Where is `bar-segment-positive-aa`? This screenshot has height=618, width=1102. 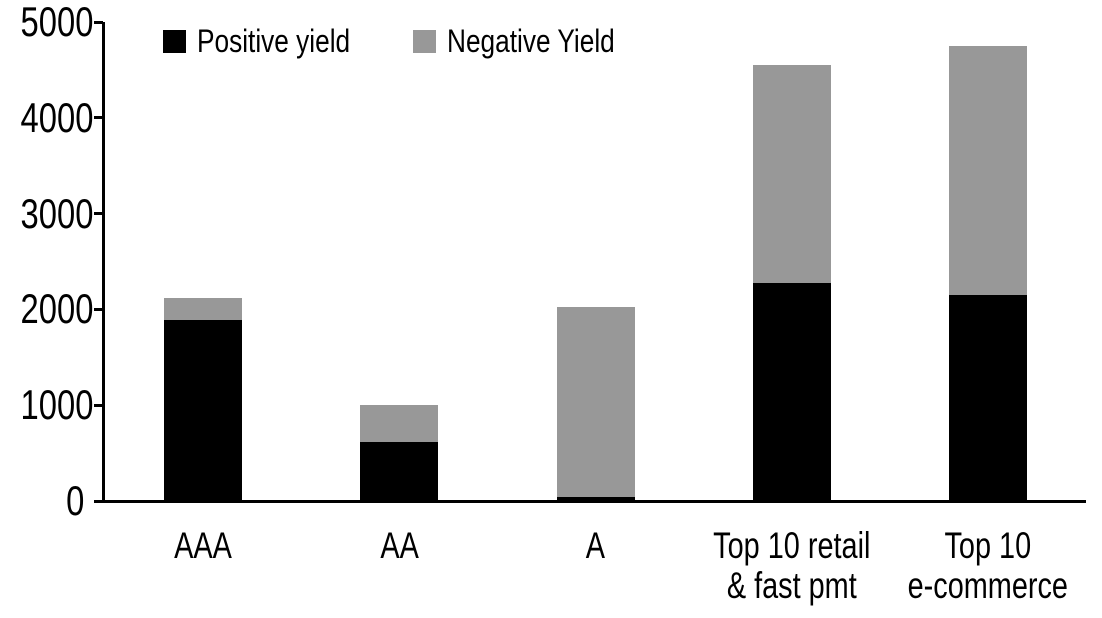
bar-segment-positive-aa is located at coordinates (399, 471).